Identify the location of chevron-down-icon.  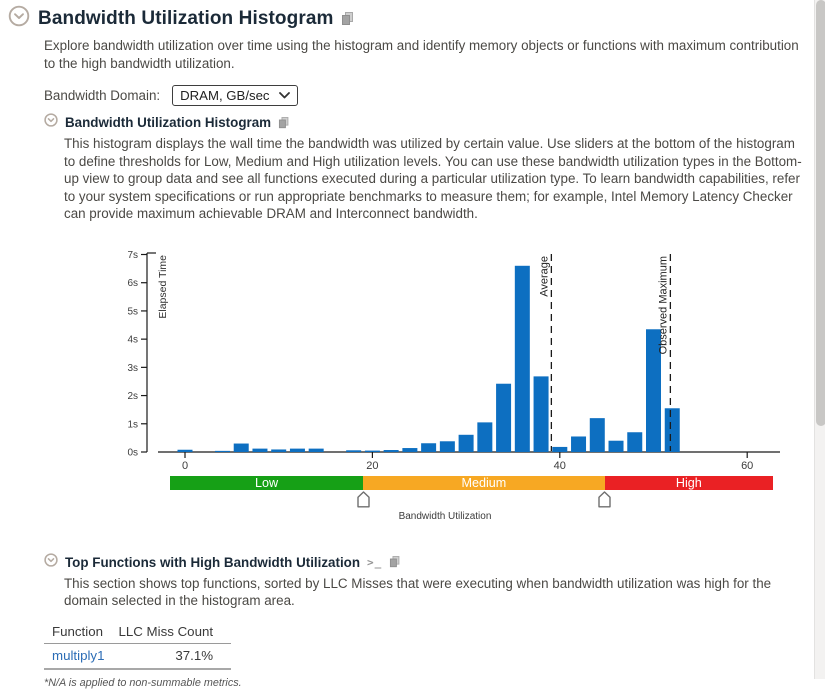
(284, 95).